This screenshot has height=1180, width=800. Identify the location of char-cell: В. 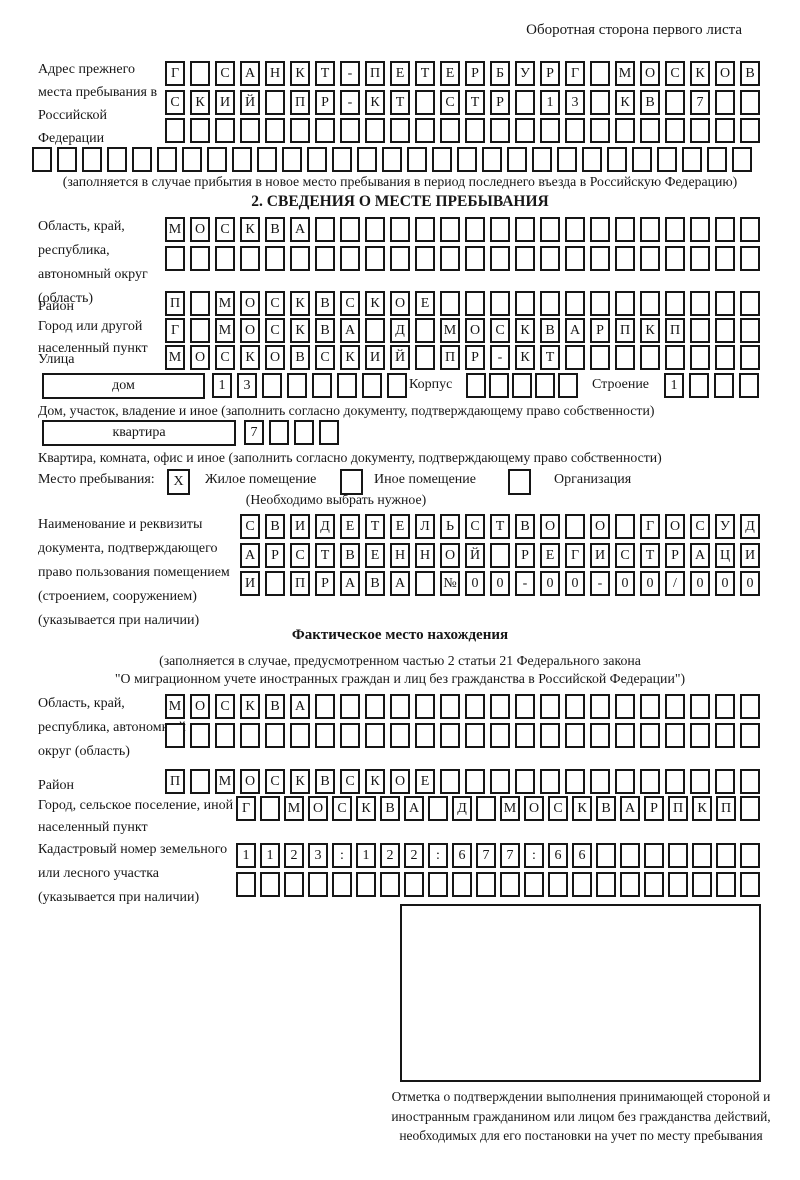
(275, 526).